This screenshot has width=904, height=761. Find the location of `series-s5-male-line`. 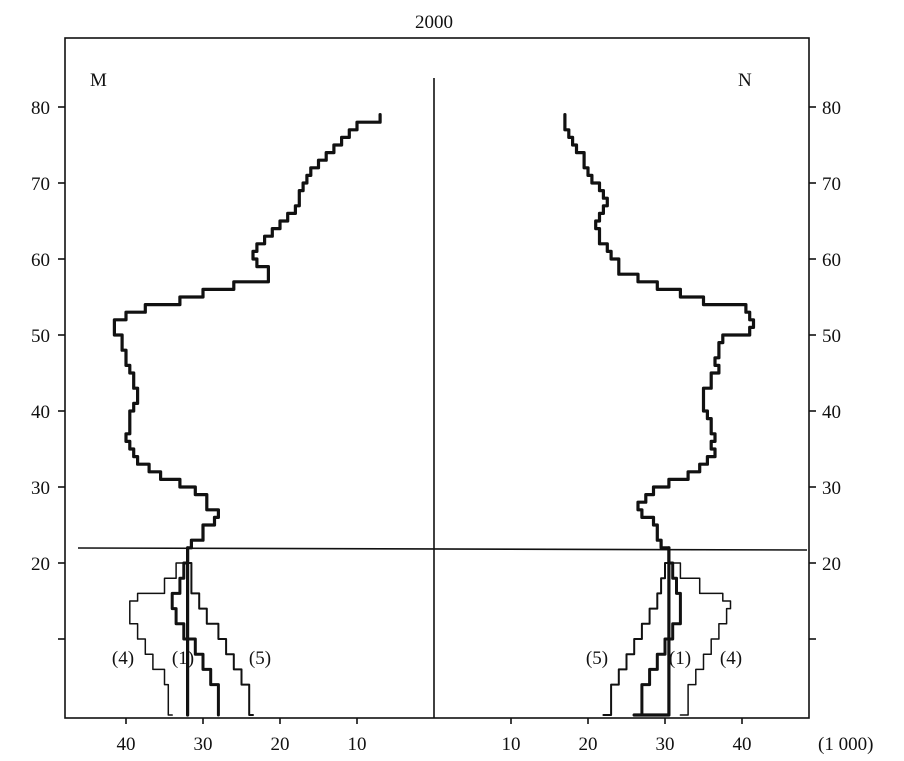

series-s5-male-line is located at coordinates (220, 631).